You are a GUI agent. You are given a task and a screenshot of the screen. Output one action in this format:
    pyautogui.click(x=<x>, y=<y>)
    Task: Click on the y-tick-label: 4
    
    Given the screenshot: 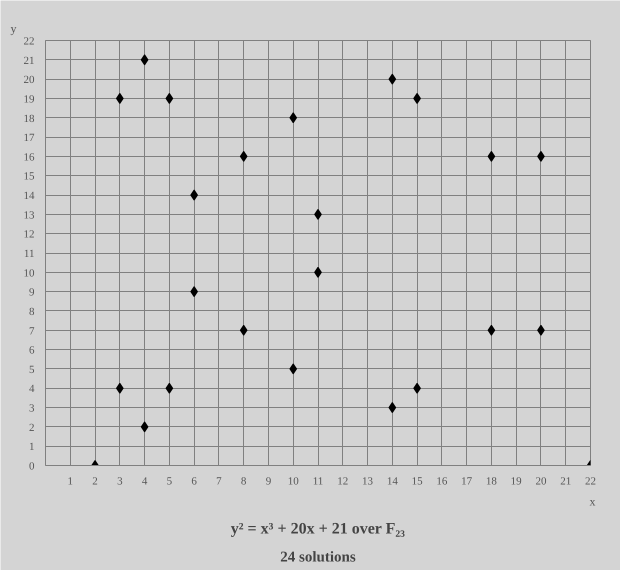 What is the action you would take?
    pyautogui.click(x=32, y=389)
    